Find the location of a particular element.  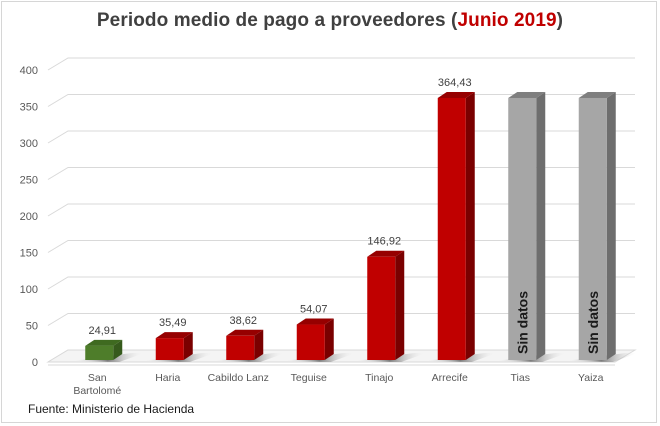

data-label: 35,49 is located at coordinates (173, 323).